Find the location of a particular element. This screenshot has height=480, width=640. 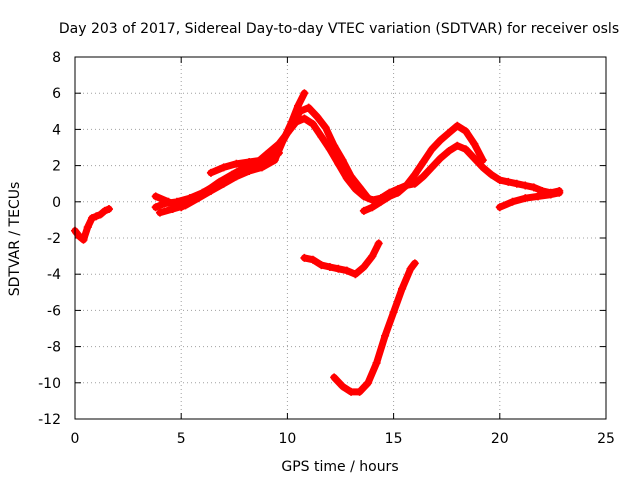

x-axis-title: GPS time / hours is located at coordinates (339, 467).